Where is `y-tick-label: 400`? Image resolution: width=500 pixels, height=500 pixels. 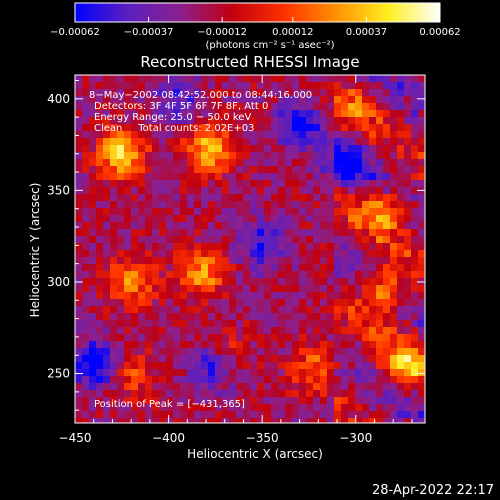
y-tick-label: 400 is located at coordinates (58, 99).